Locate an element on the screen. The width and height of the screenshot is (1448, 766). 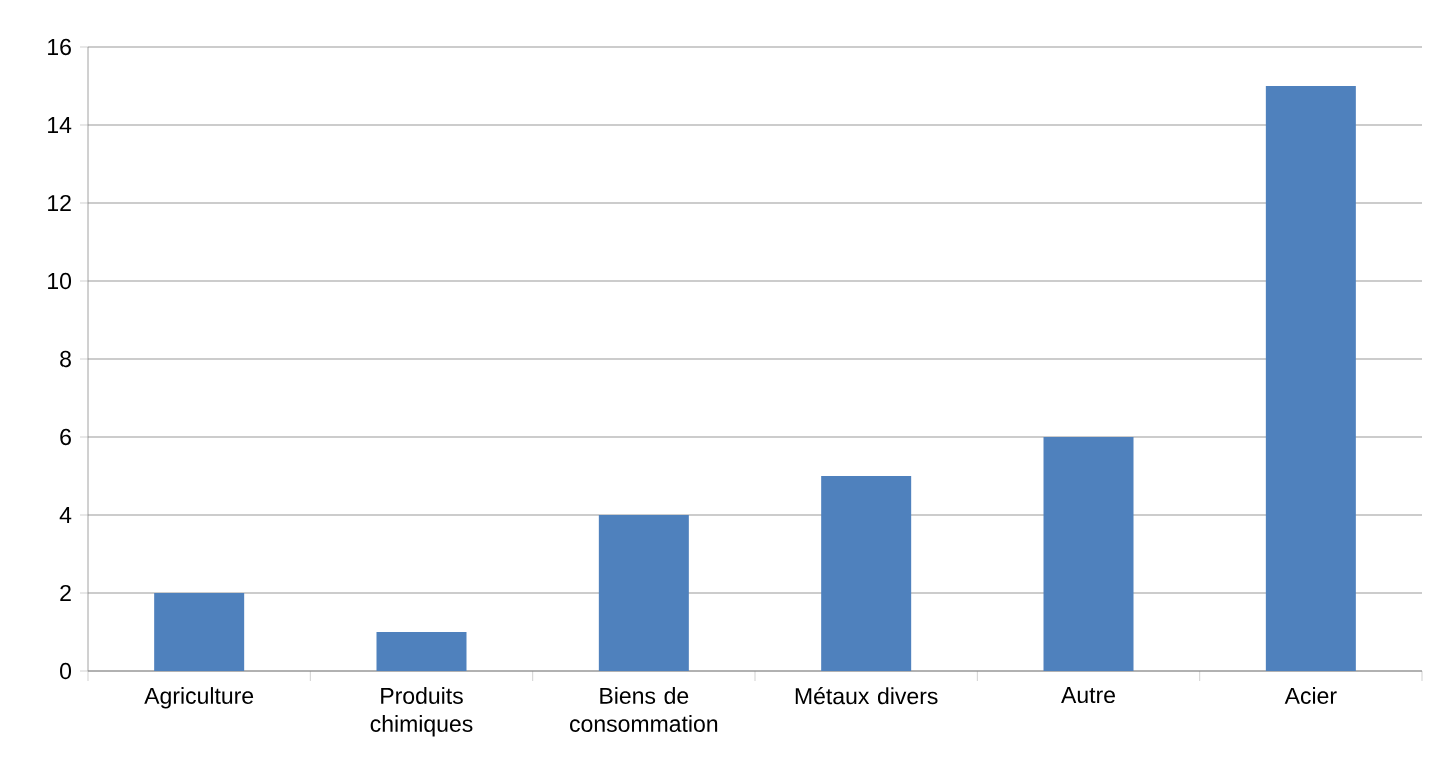
y-tick-label: 6 is located at coordinates (65, 437).